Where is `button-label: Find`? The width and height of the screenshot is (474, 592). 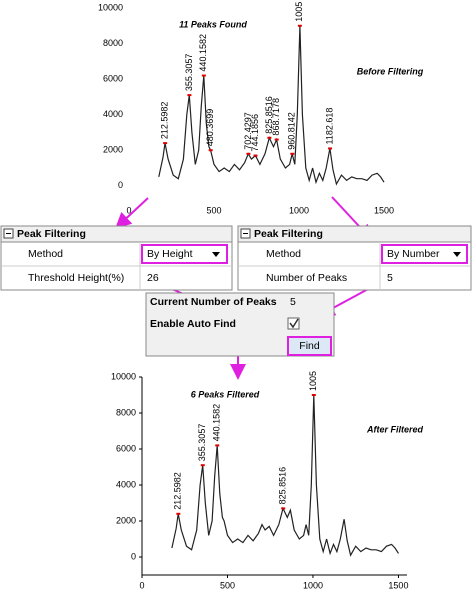
button-label: Find is located at coordinates (309, 346).